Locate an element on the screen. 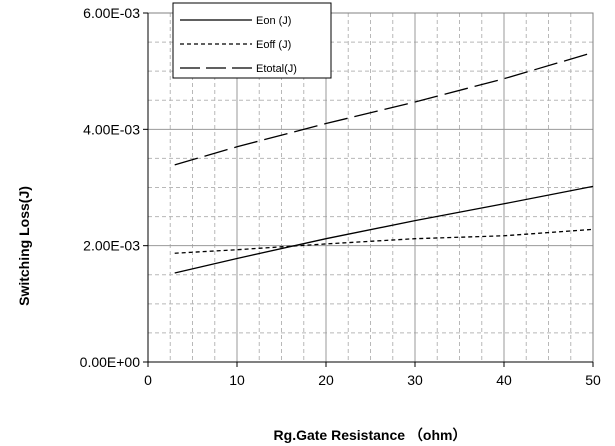  x-tick-label: 40 is located at coordinates (504, 380).